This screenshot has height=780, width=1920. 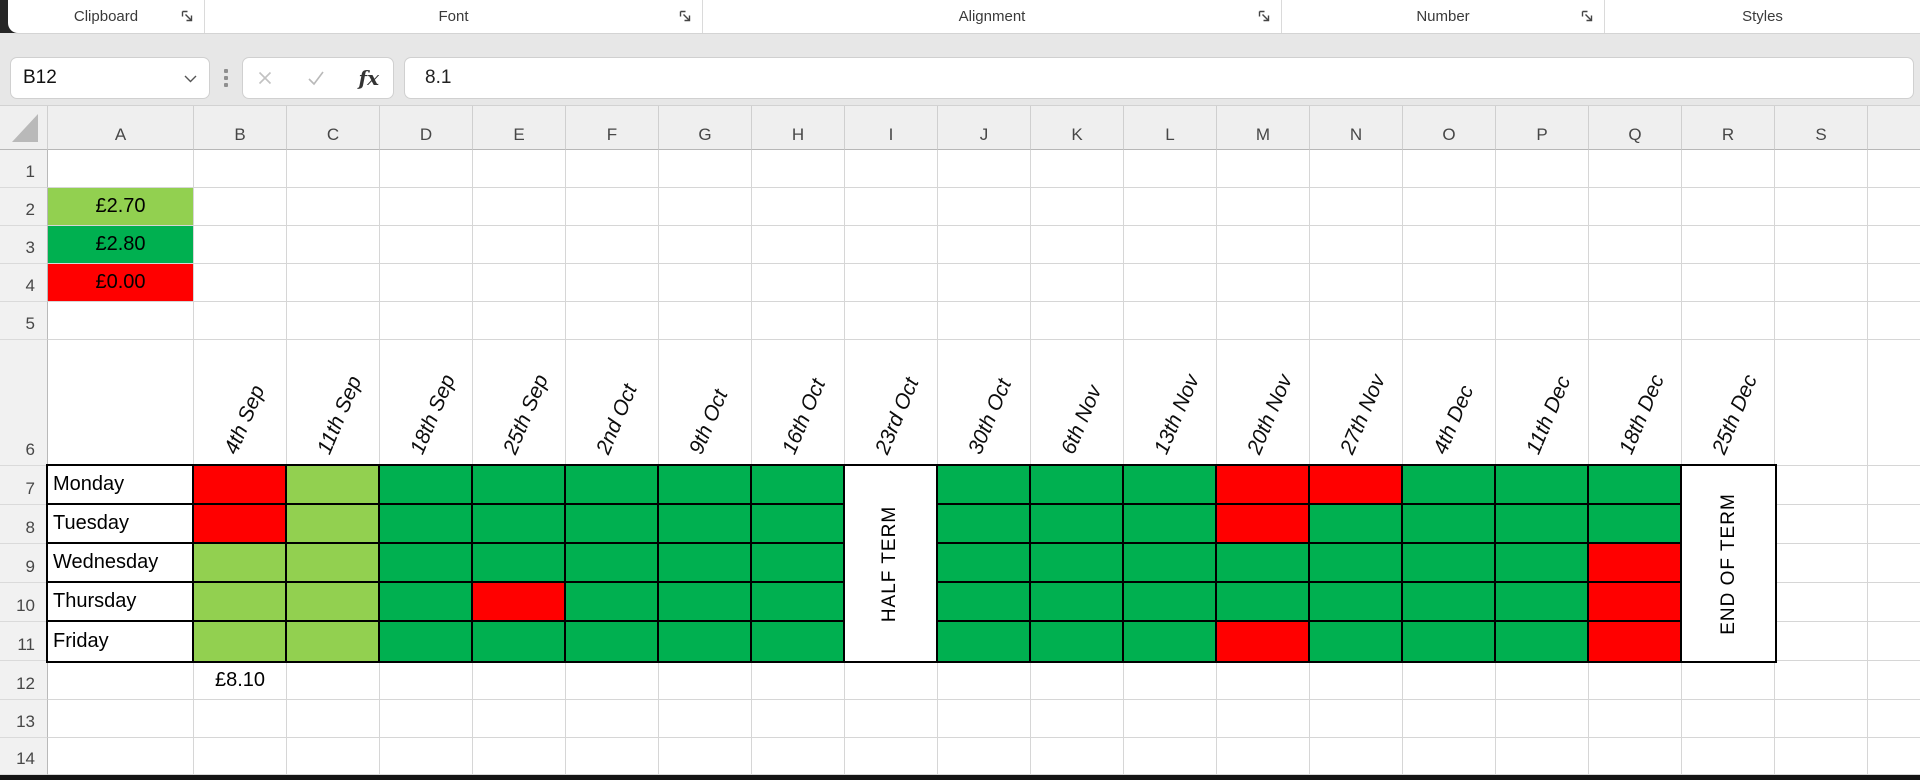 What do you see at coordinates (24, 321) in the screenshot?
I see `row-header-5: 5` at bounding box center [24, 321].